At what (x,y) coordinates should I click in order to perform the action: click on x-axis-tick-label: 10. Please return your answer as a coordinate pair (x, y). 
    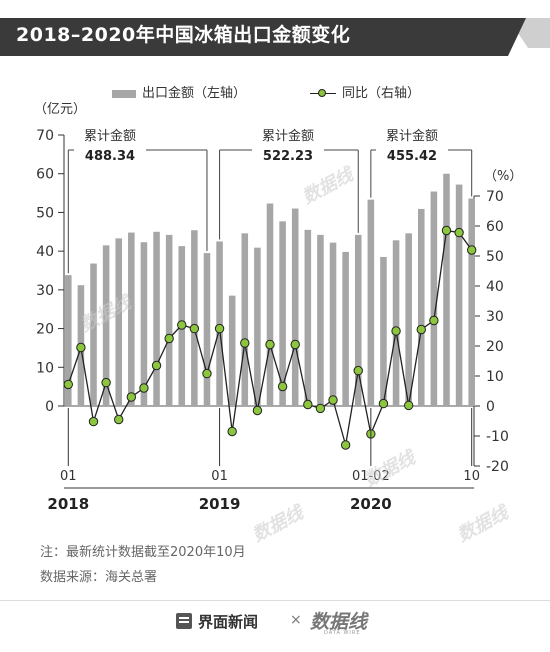
    Looking at the image, I should click on (471, 476).